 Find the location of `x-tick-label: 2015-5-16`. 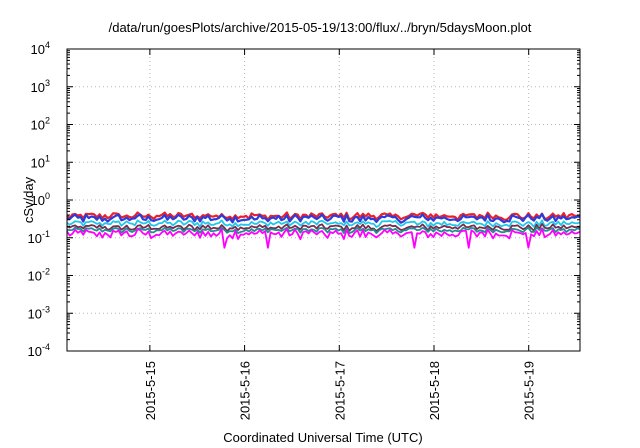

x-tick-label: 2015-5-16 is located at coordinates (245, 390).